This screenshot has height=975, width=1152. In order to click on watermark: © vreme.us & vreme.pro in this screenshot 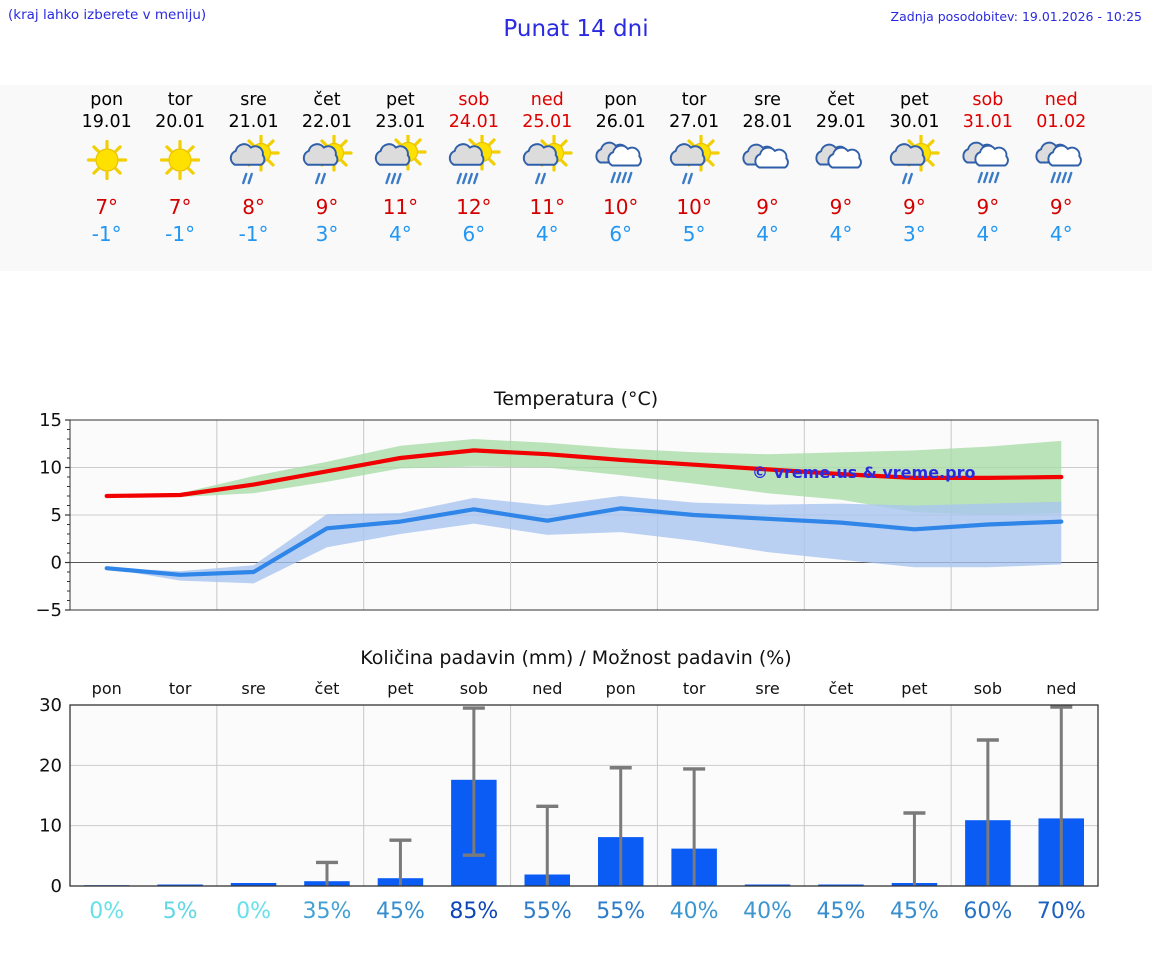, I will do `click(863, 472)`.